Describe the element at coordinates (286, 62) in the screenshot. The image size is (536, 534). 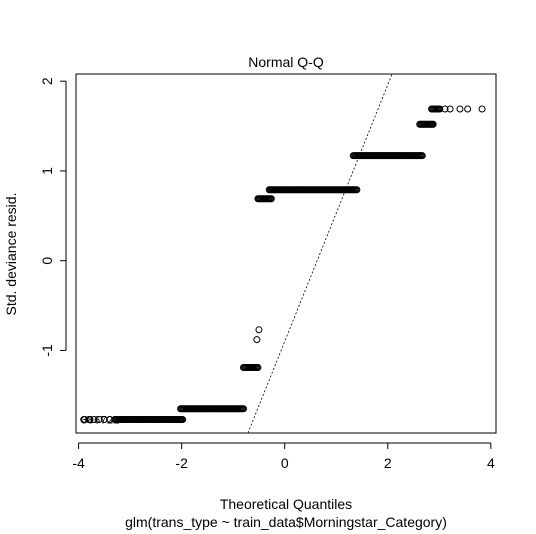
I see `chart-title: Normal Q-Q` at that location.